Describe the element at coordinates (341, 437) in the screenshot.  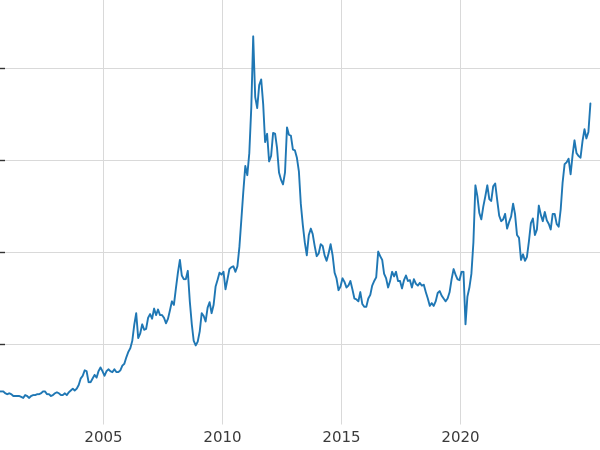
I see `x-tick-label: 2015` at that location.